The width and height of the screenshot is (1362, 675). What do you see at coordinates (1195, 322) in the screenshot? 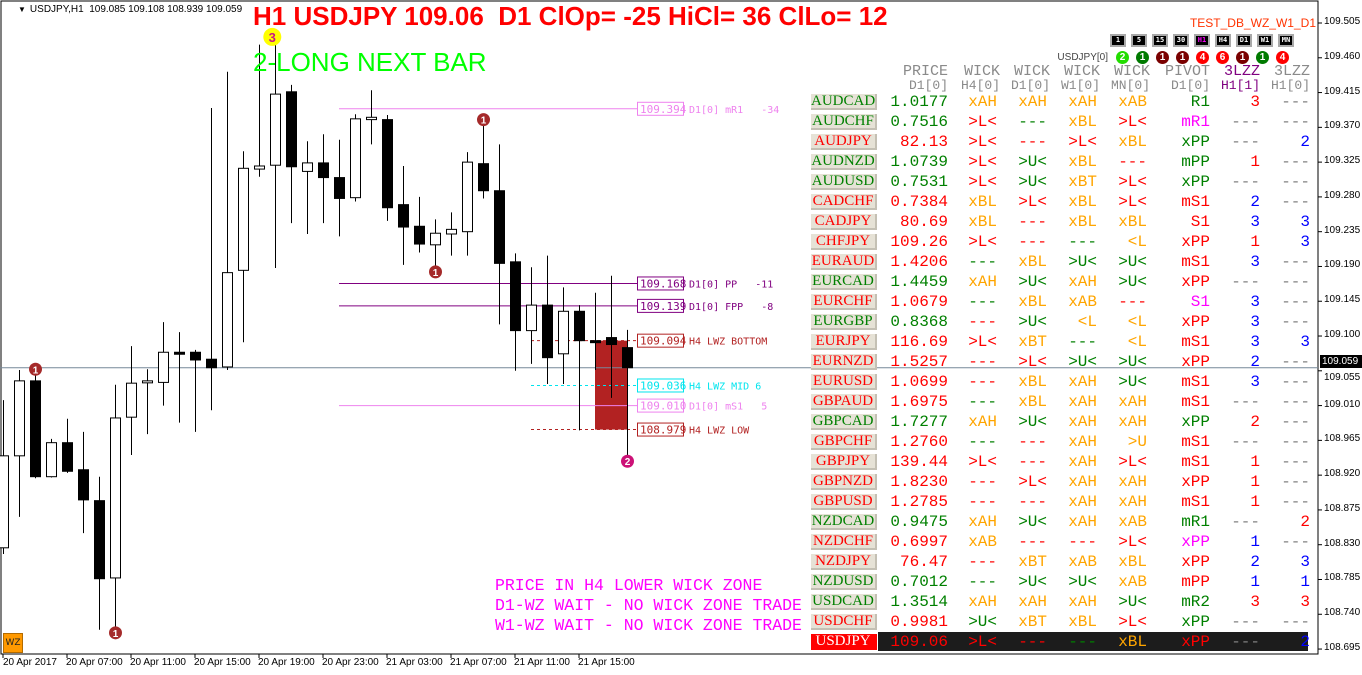
I see `signal-cell: xPP` at bounding box center [1195, 322].